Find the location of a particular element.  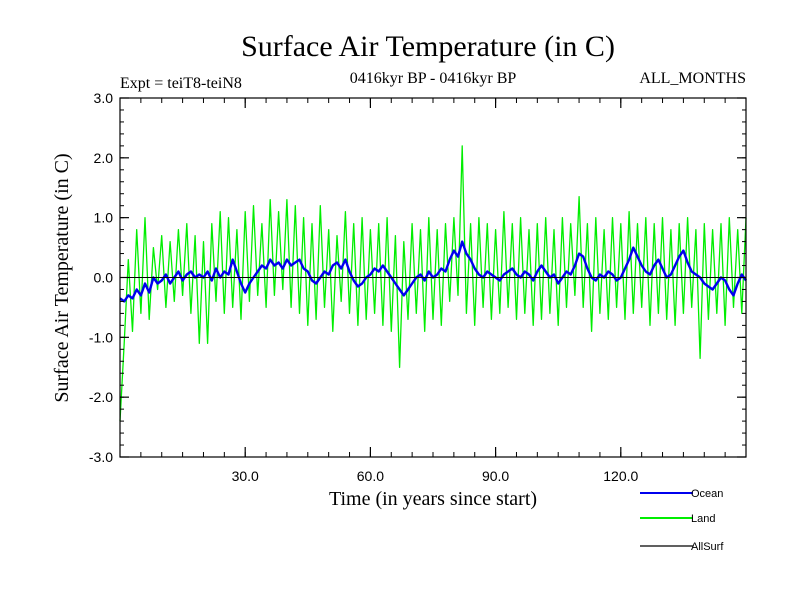

y-axis-label: Surface Air Temperature (in C) is located at coordinates (62, 277).